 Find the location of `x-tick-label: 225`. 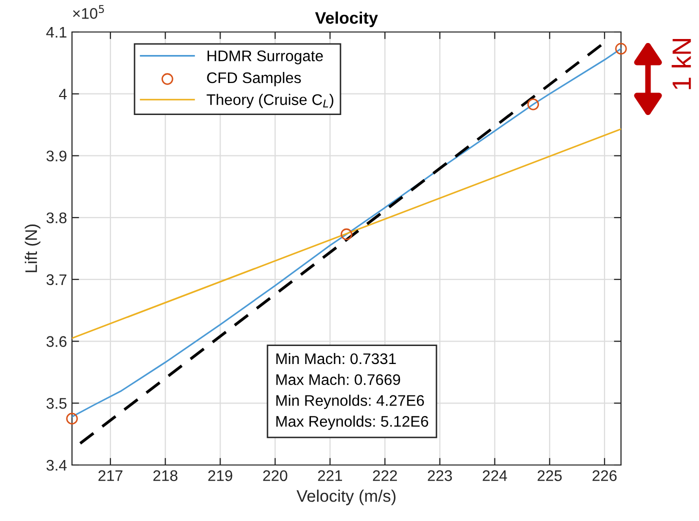

x-tick-label: 225 is located at coordinates (550, 476).